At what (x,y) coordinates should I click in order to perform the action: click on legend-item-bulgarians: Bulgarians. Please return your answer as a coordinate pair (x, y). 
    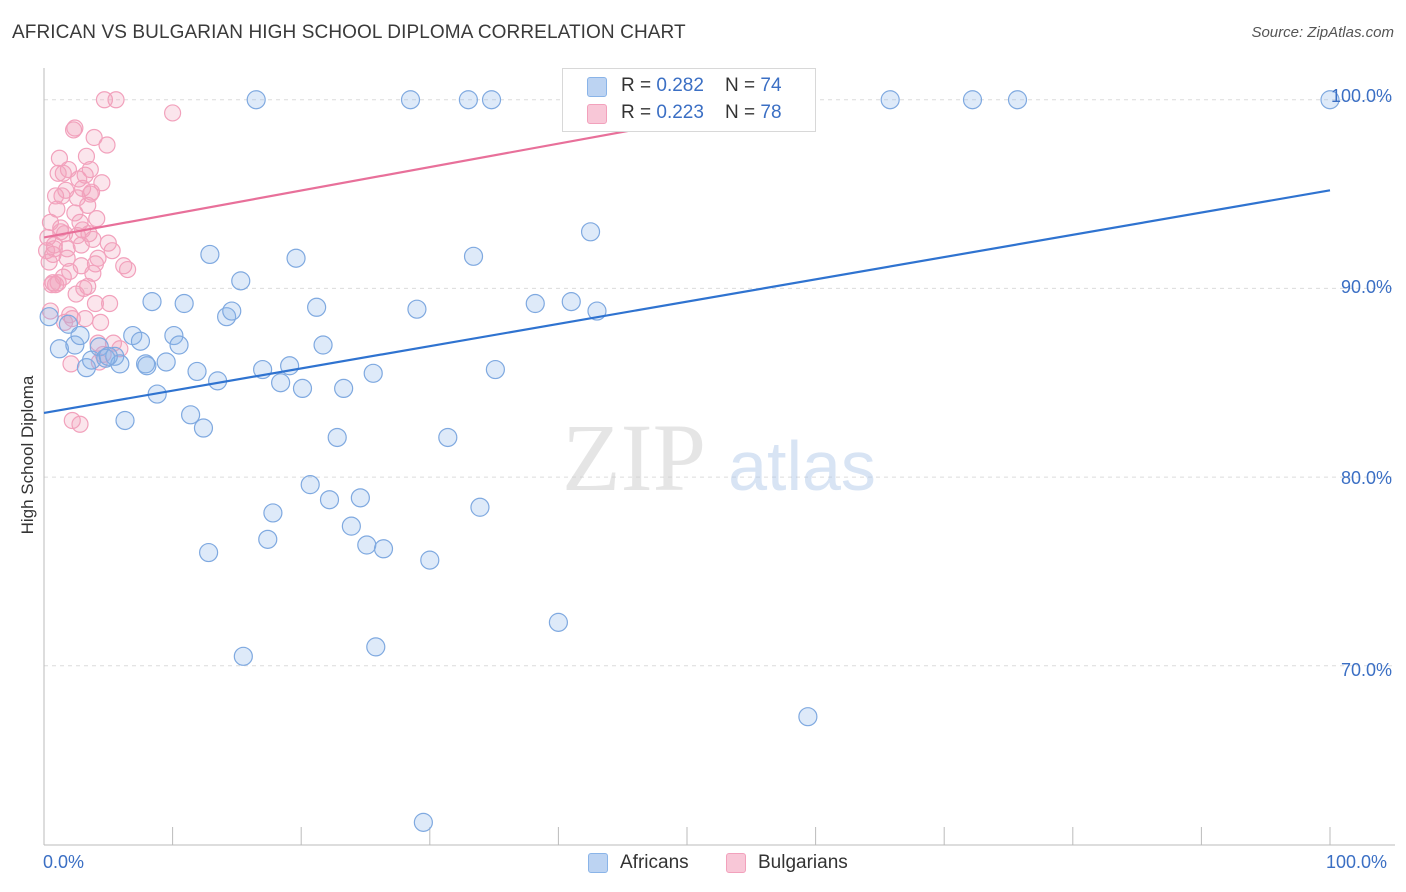
    Looking at the image, I should click on (787, 863).